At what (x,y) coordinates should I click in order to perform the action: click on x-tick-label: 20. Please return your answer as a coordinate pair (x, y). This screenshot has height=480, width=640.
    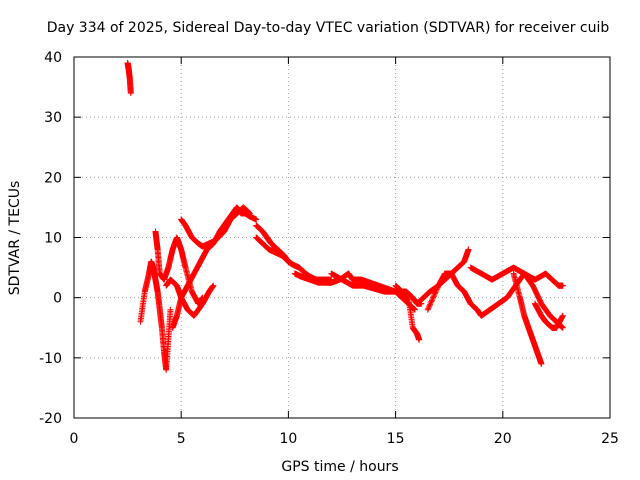
    Looking at the image, I should click on (503, 439).